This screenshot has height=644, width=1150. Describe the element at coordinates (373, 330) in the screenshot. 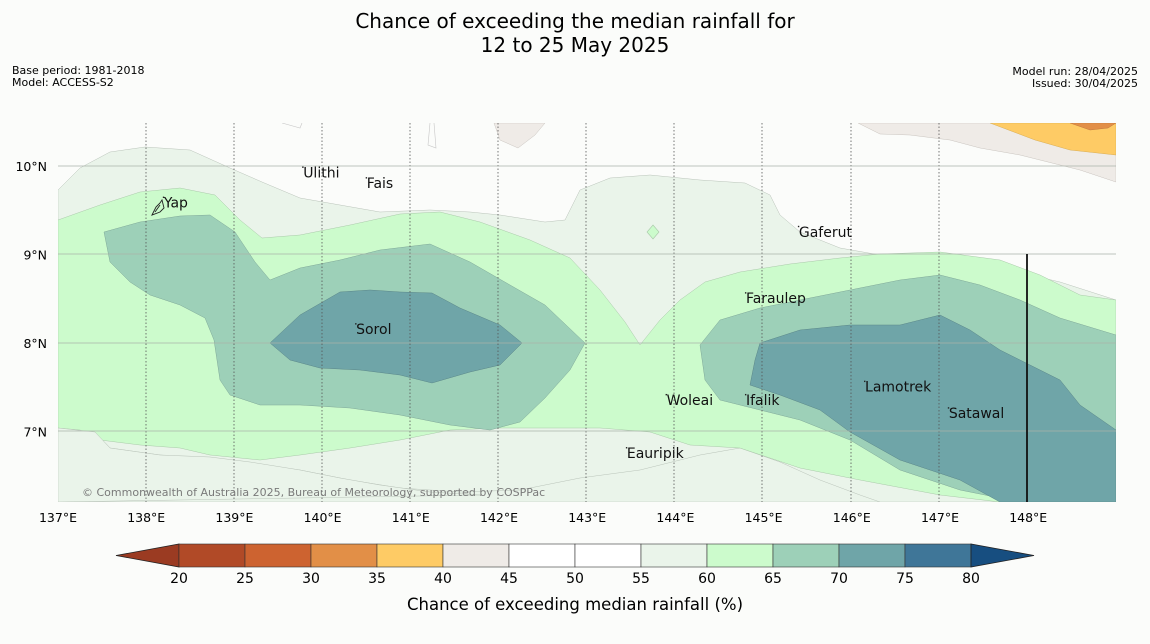

I see `place-label: Sorol` at that location.